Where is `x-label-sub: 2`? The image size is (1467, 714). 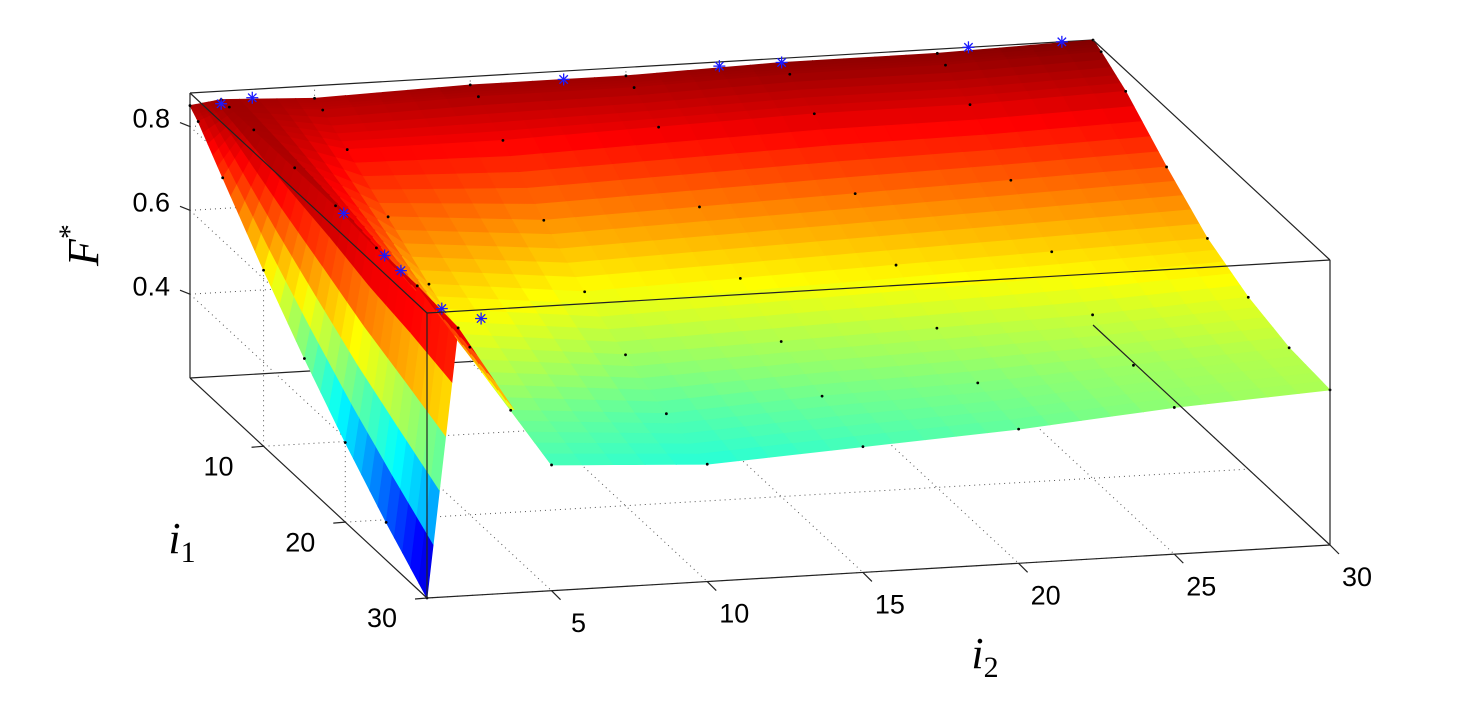 x-label-sub: 2 is located at coordinates (991, 667).